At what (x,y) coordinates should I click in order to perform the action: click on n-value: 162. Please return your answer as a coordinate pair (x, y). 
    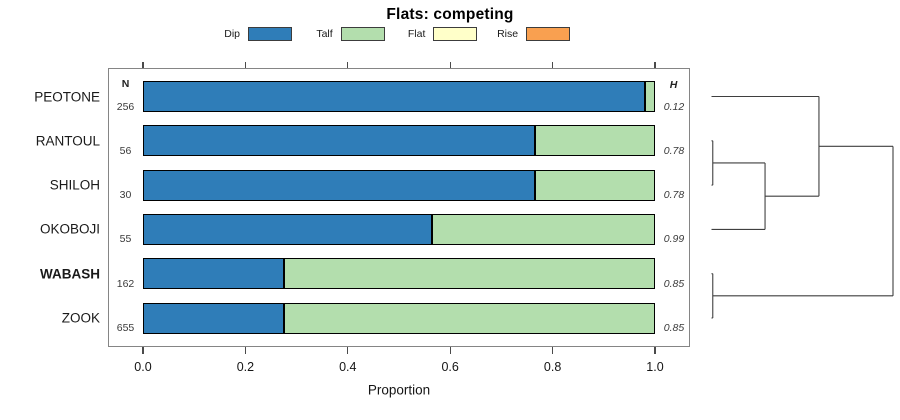
    Looking at the image, I should click on (125, 283).